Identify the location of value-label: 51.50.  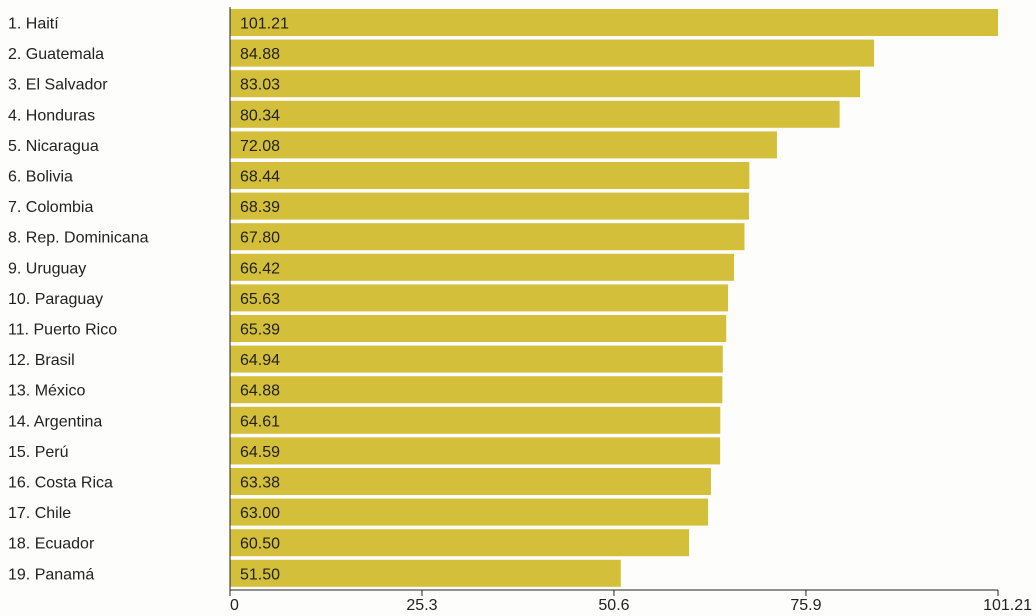
(260, 574).